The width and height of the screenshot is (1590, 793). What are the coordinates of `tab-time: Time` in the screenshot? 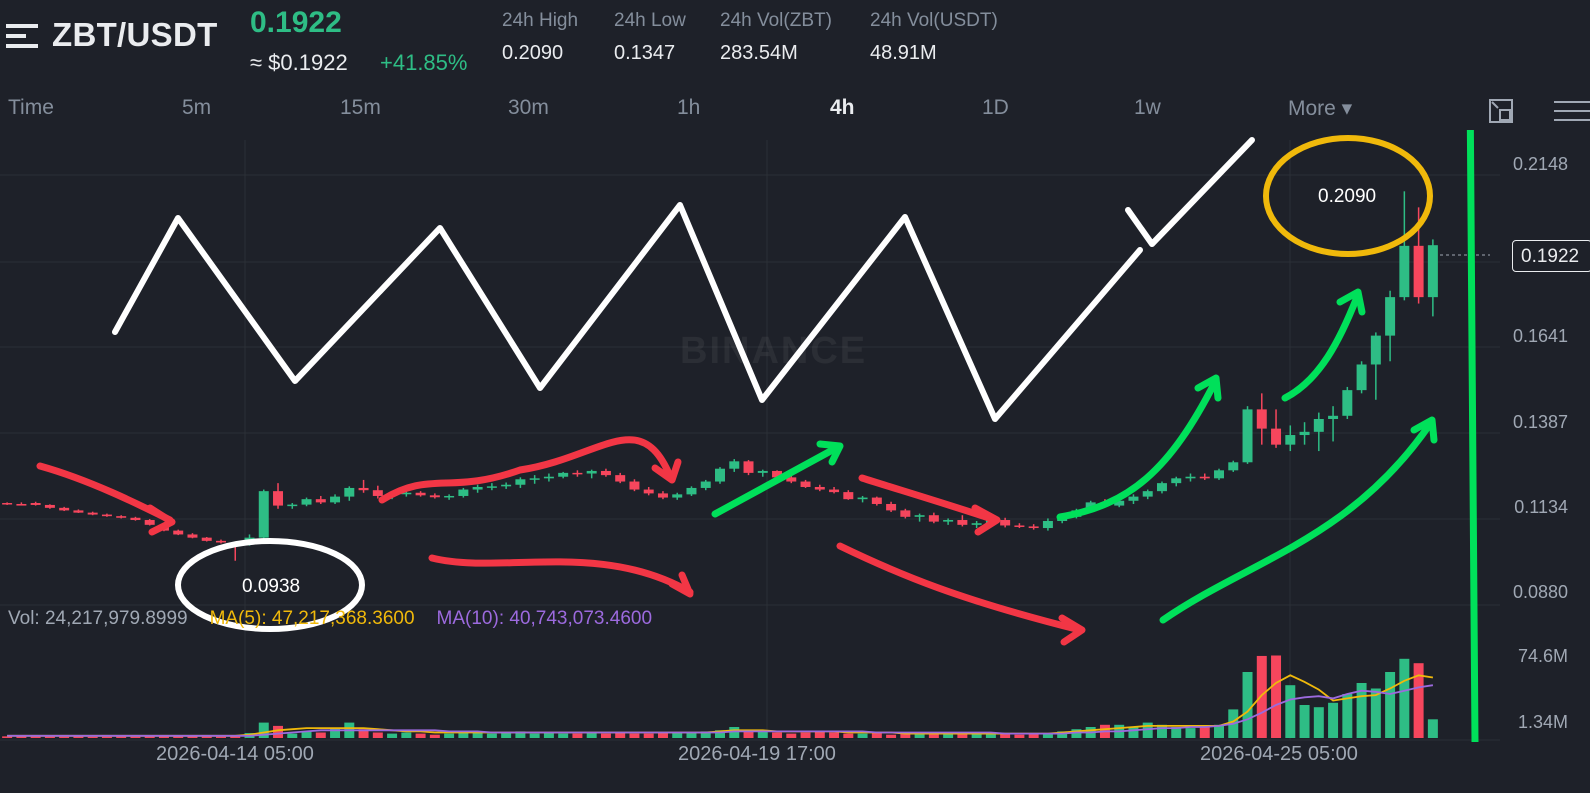 It's located at (31, 107).